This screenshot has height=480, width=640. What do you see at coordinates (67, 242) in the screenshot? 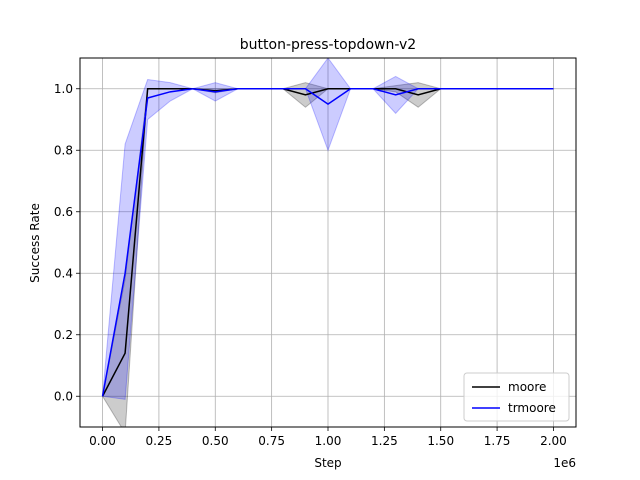
I see `y-axis-ticks: 0.0 0.2 0.4 0.6 0.8 1.0` at bounding box center [67, 242].